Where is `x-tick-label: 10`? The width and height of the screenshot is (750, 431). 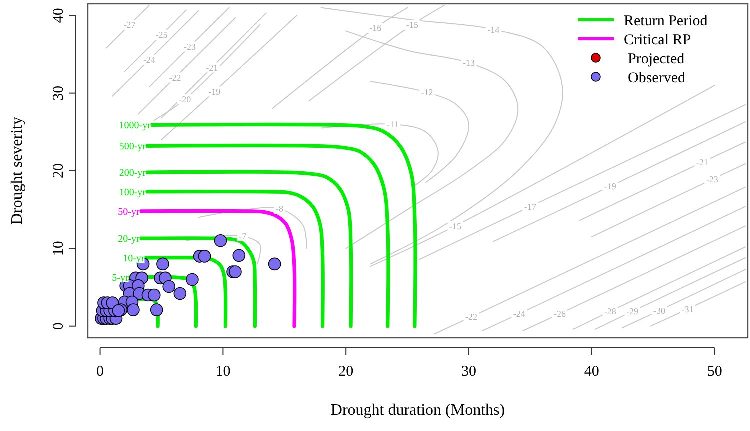
x-tick-label: 10 is located at coordinates (223, 372).